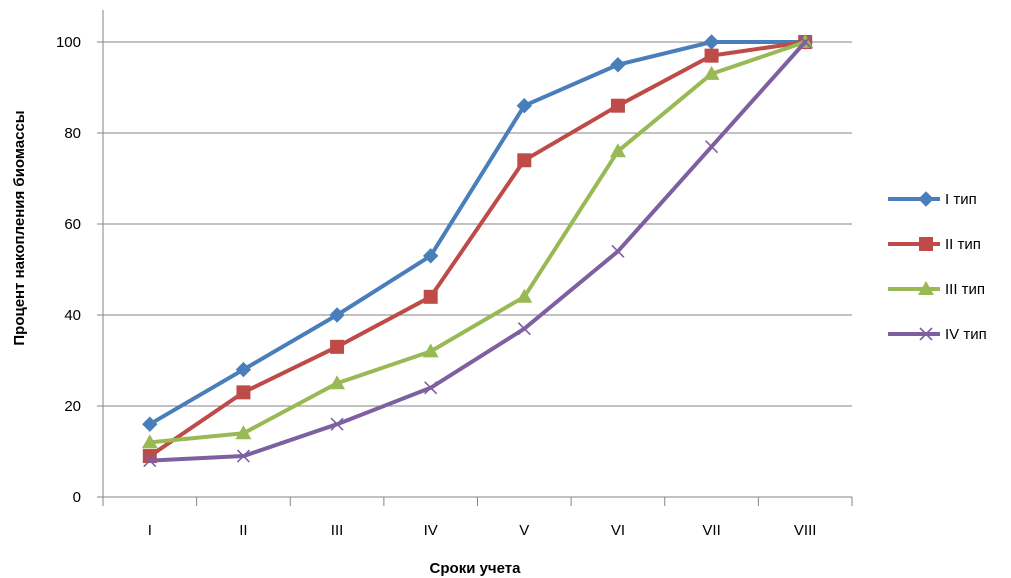  What do you see at coordinates (150, 530) in the screenshot?
I see `x-tick-label: I` at bounding box center [150, 530].